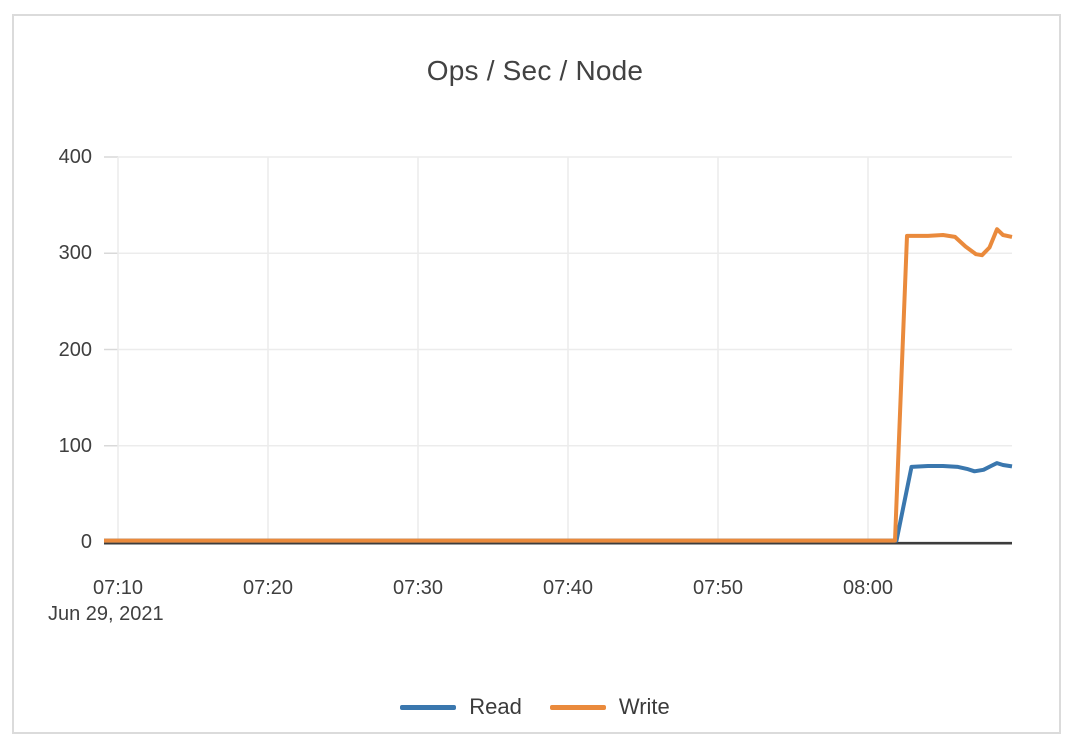 The width and height of the screenshot is (1070, 748). Describe the element at coordinates (75, 445) in the screenshot. I see `y-tick-label: 100` at that location.